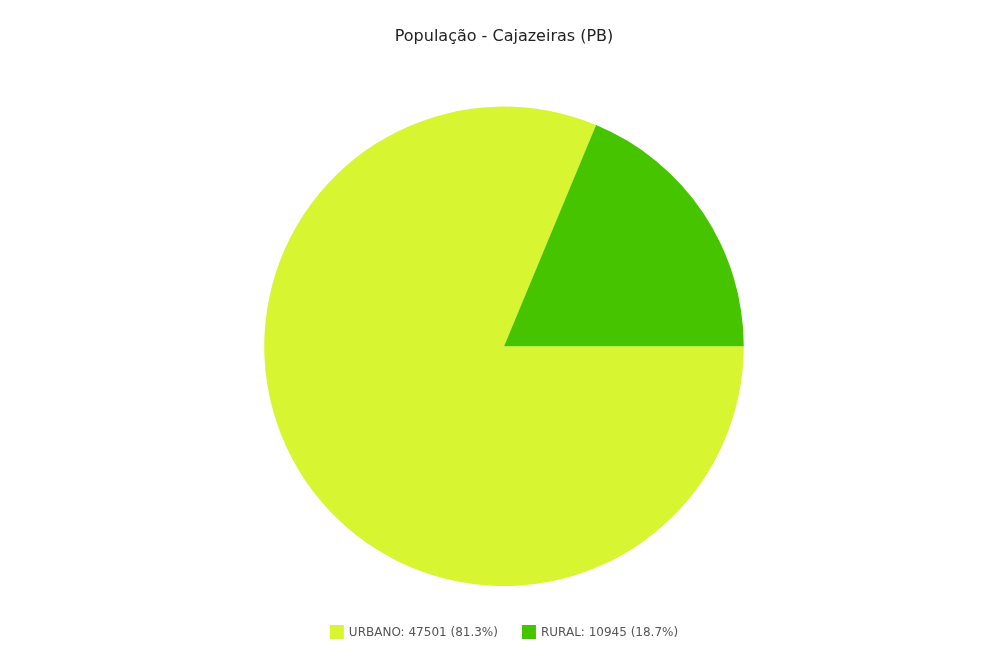 This screenshot has width=1008, height=666. What do you see at coordinates (609, 632) in the screenshot?
I see `legend-label: RURAL: 10945 (18.7%)` at bounding box center [609, 632].